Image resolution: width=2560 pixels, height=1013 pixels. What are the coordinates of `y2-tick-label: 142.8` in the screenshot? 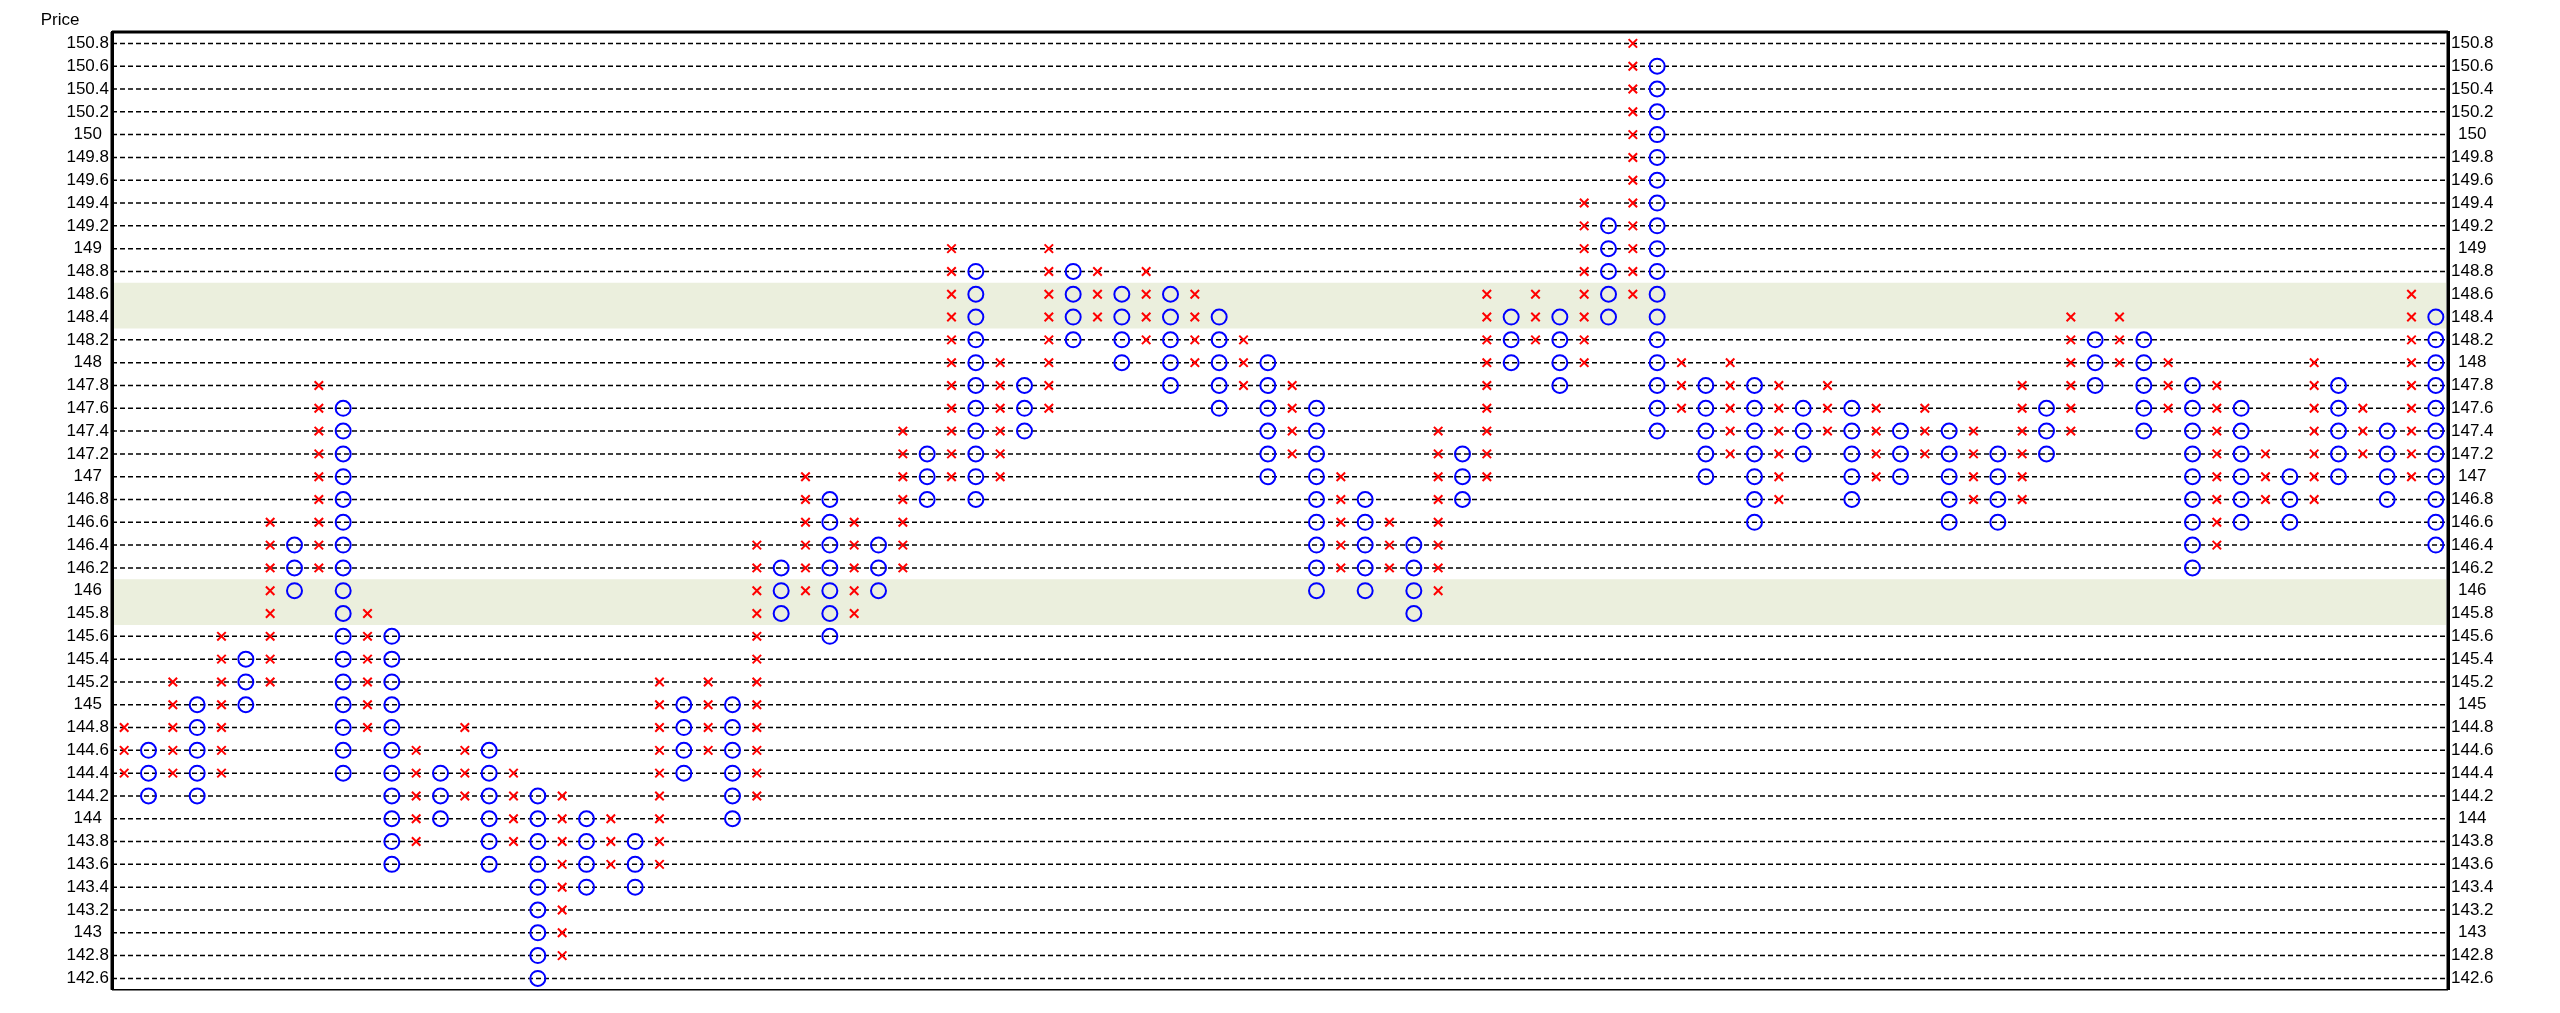 It's located at (2472, 955).